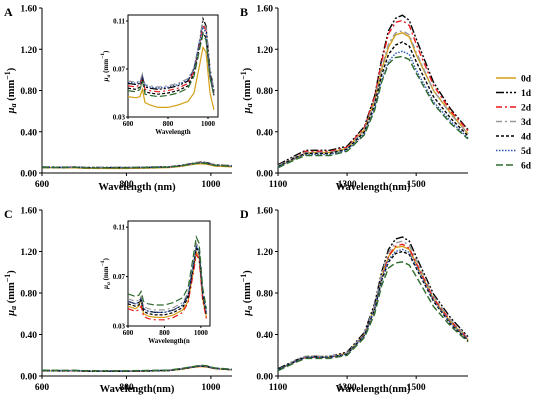 Image resolution: width=550 pixels, height=408 pixels. I want to click on panel-a-inset-x-tick-label: 800, so click(168, 124).